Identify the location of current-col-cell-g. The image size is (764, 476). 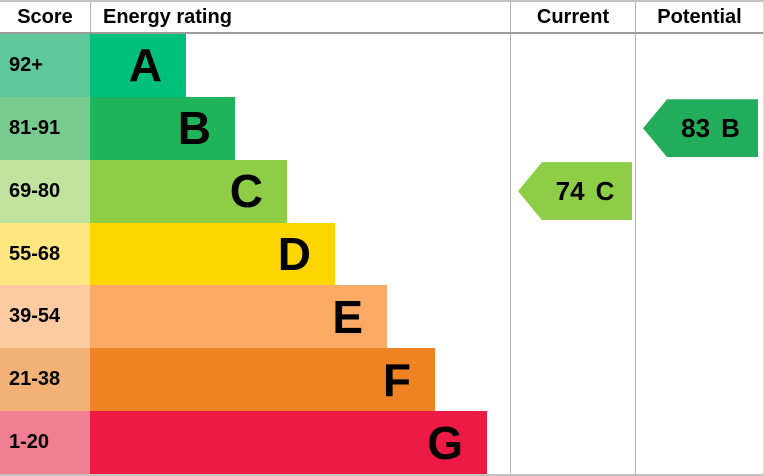
(572, 442).